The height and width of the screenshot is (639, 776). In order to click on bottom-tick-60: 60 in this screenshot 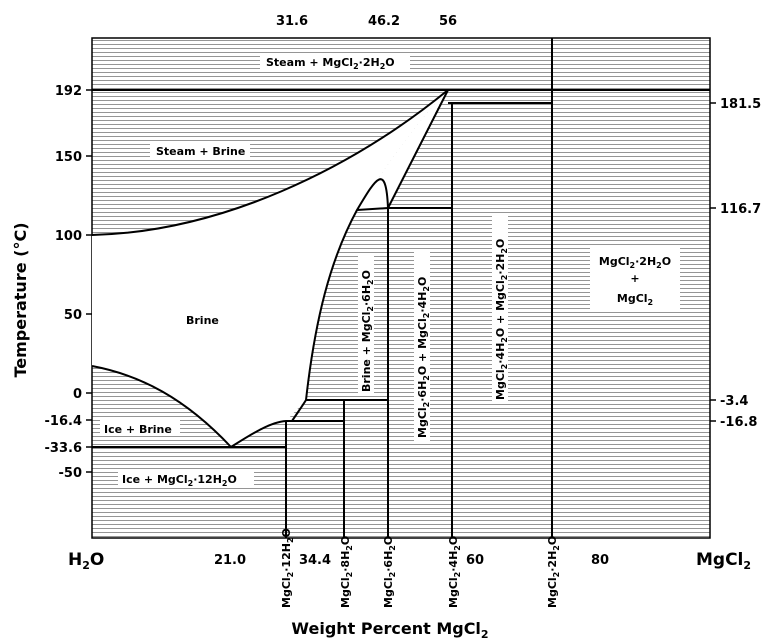, I will do `click(475, 560)`.